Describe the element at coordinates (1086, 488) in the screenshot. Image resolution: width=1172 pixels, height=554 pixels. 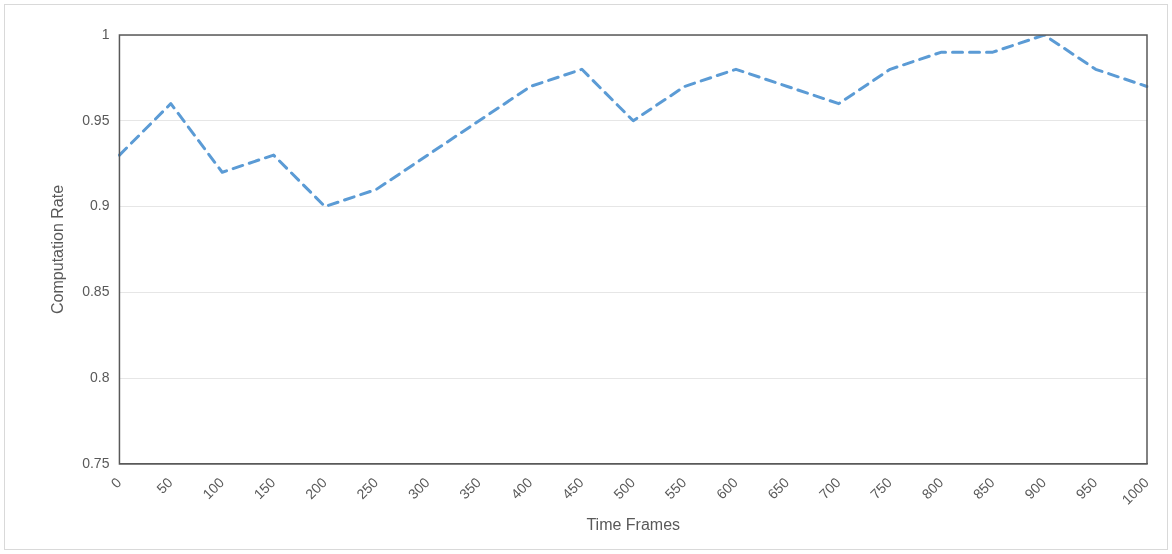
I see `x-tick-label: 950` at that location.